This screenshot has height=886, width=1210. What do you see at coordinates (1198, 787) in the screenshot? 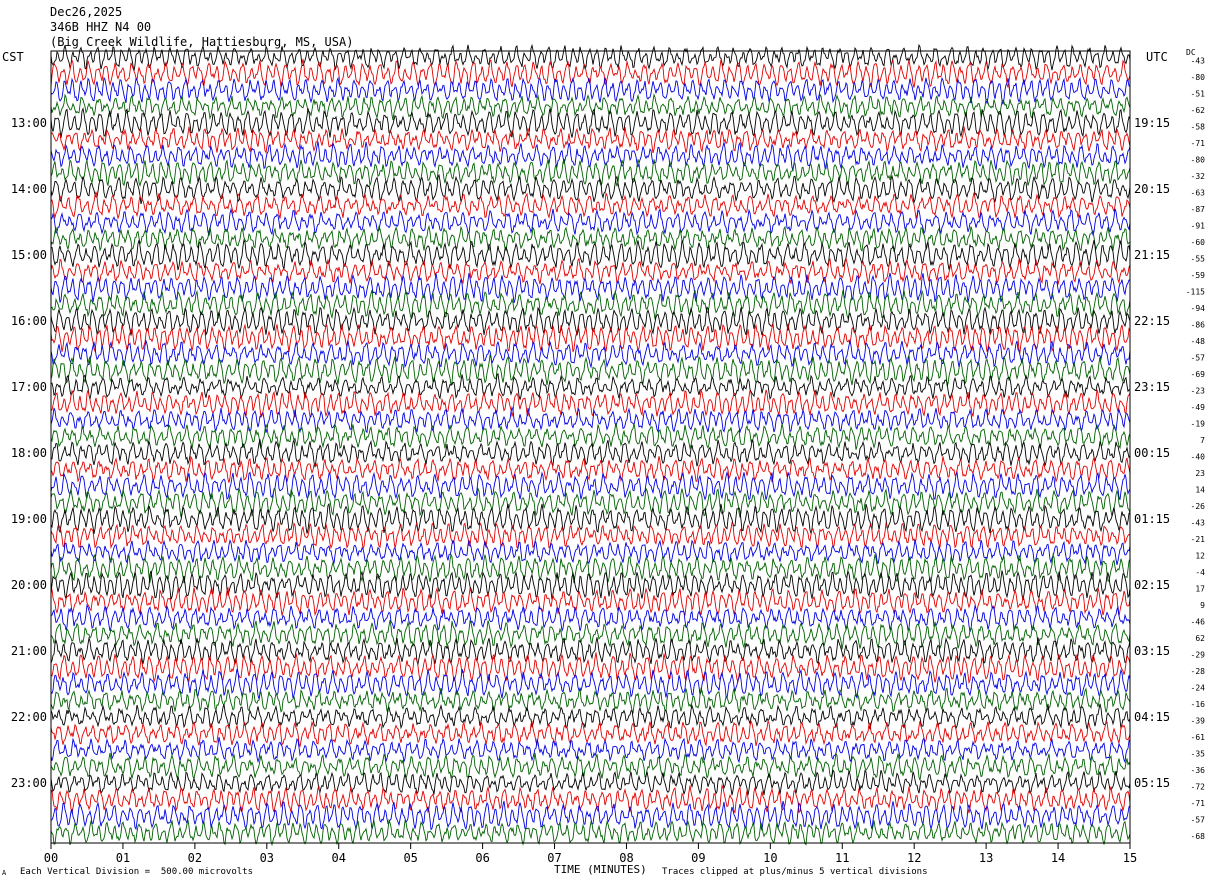
I see `dc-offset-label: -72` at bounding box center [1198, 787].